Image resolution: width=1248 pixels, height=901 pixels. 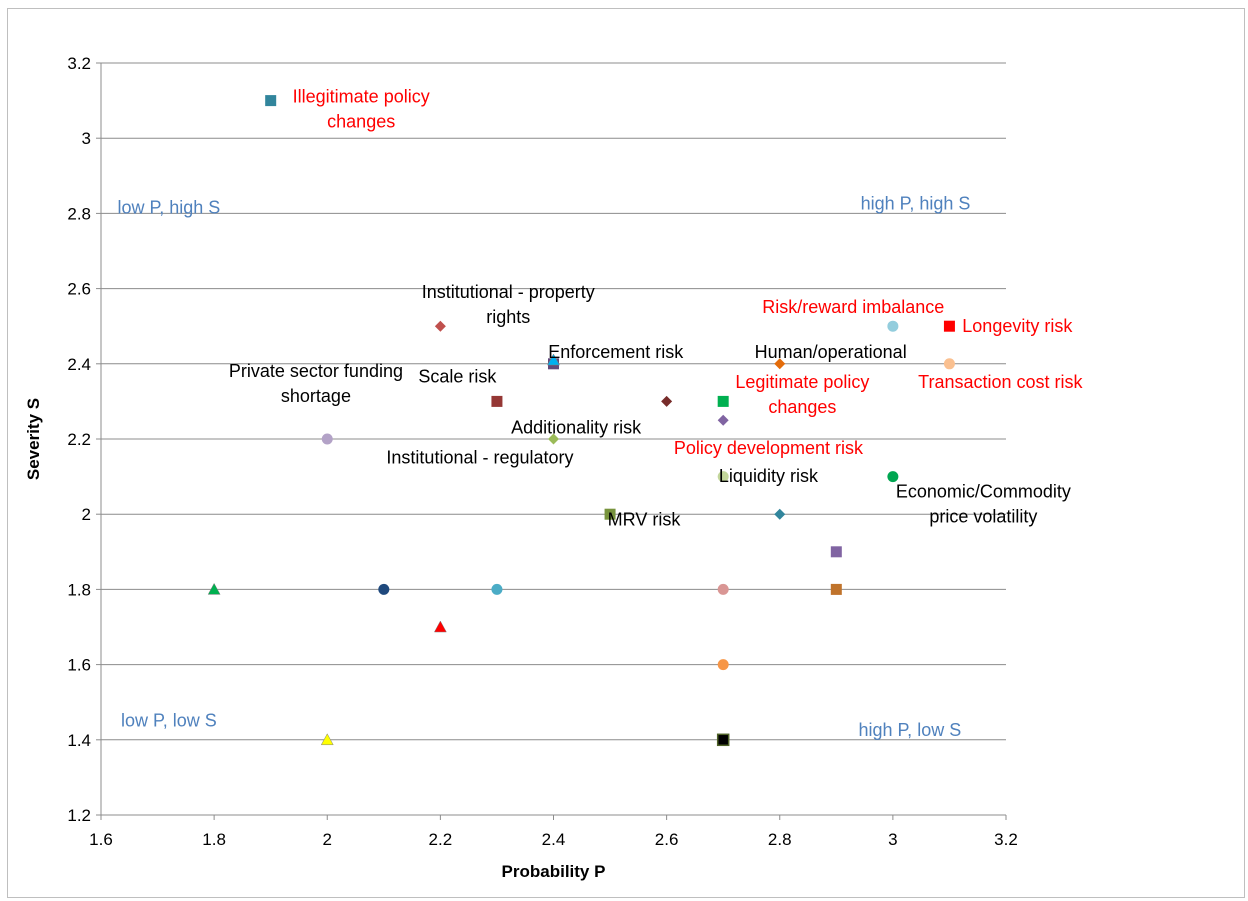 I want to click on point-annotation: Institutional - regulatory, so click(x=479, y=457).